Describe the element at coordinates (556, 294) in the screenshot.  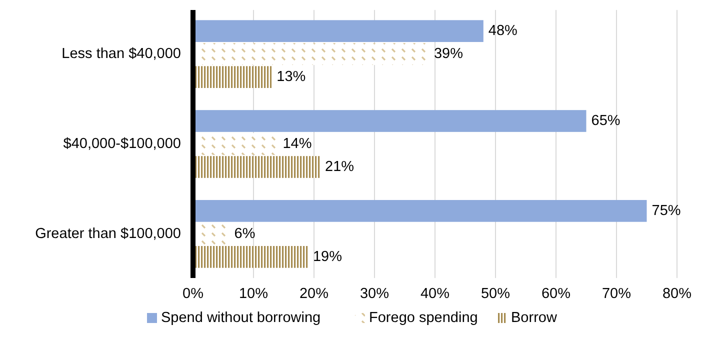
I see `x-tick-label: 60%` at that location.